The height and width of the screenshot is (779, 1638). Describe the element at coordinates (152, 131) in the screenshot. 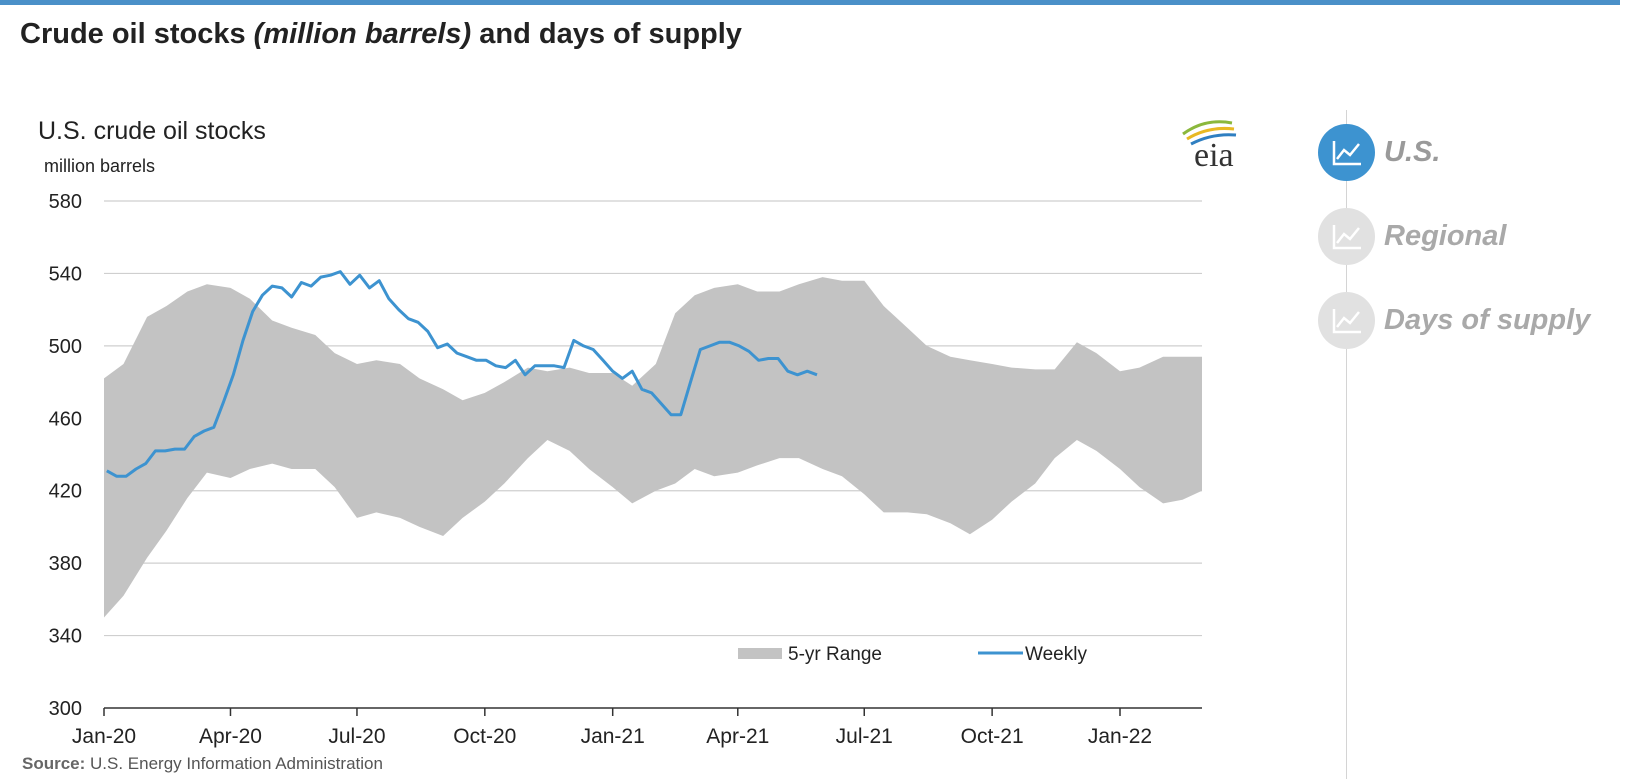

I see `chart-title: U.S. crude oil stocks` at that location.